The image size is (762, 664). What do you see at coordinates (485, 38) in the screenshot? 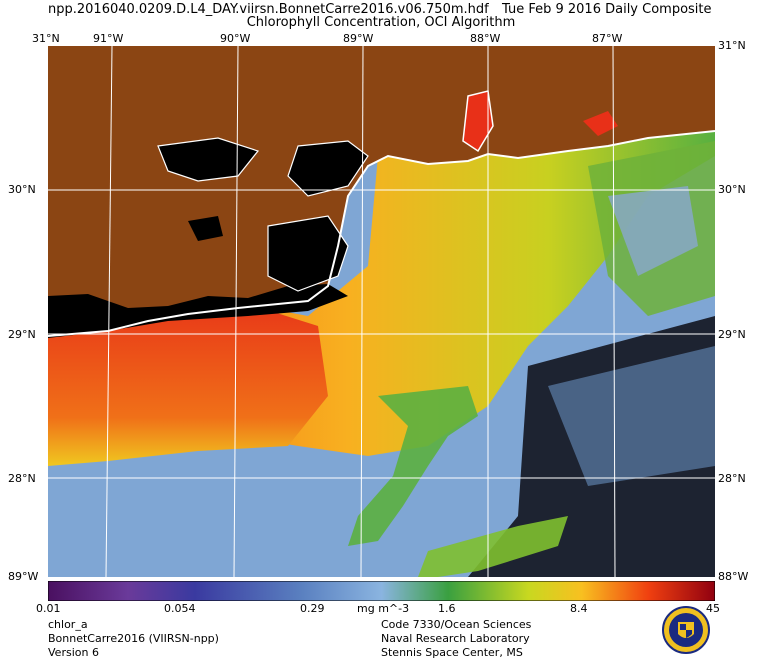
I see `lon-label: 88°W` at bounding box center [485, 38].